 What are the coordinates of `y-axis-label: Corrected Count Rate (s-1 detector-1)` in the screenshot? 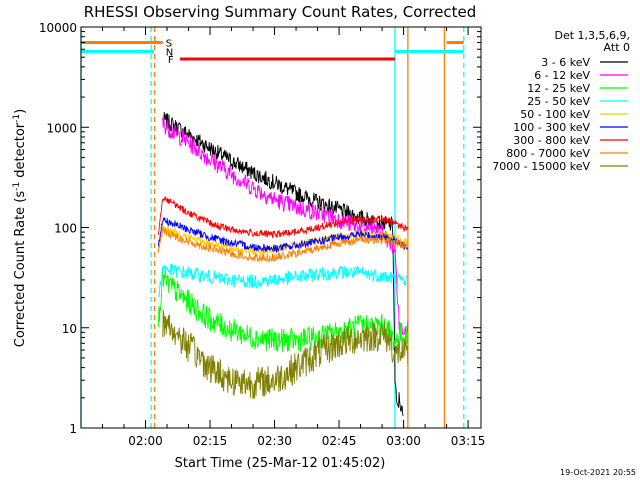 It's located at (20, 228).